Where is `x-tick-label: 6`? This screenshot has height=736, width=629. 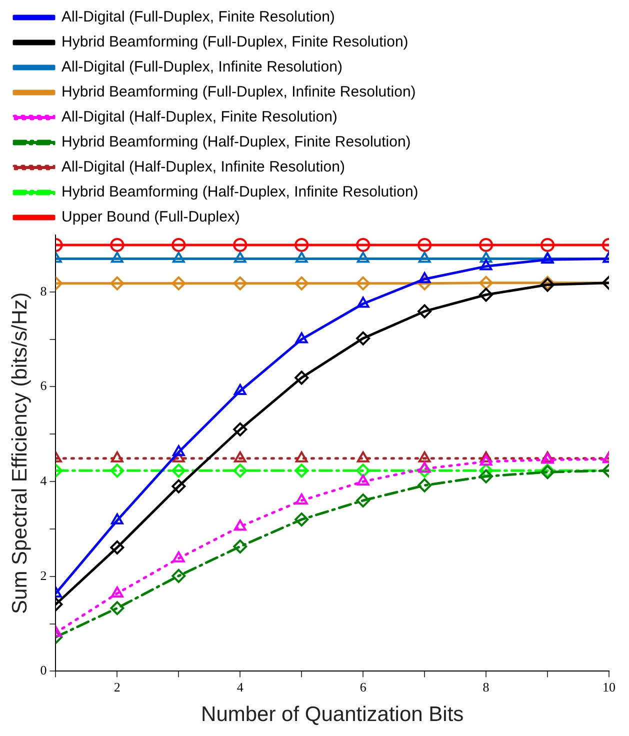 x-tick-label: 6 is located at coordinates (363, 686).